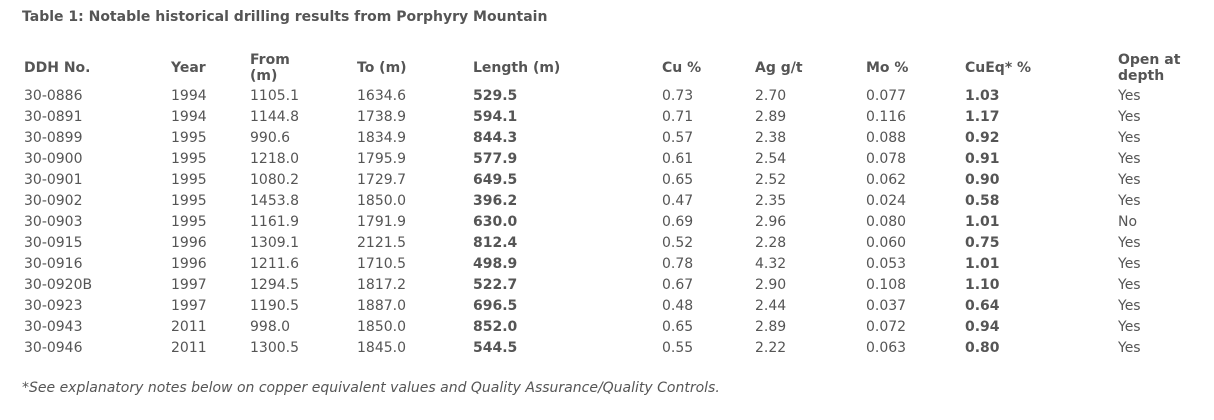  What do you see at coordinates (381, 117) in the screenshot?
I see `cell-to: 1738.9` at bounding box center [381, 117].